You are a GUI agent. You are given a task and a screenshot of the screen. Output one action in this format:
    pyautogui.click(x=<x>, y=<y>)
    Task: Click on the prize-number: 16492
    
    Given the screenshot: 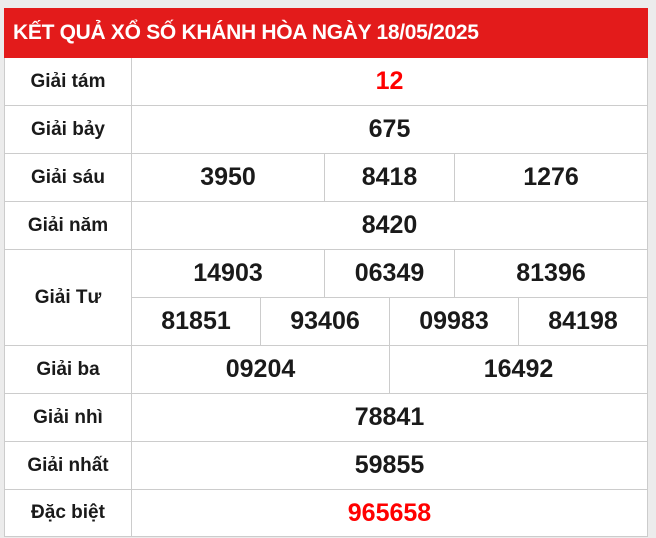 What is the action you would take?
    pyautogui.click(x=519, y=370)
    